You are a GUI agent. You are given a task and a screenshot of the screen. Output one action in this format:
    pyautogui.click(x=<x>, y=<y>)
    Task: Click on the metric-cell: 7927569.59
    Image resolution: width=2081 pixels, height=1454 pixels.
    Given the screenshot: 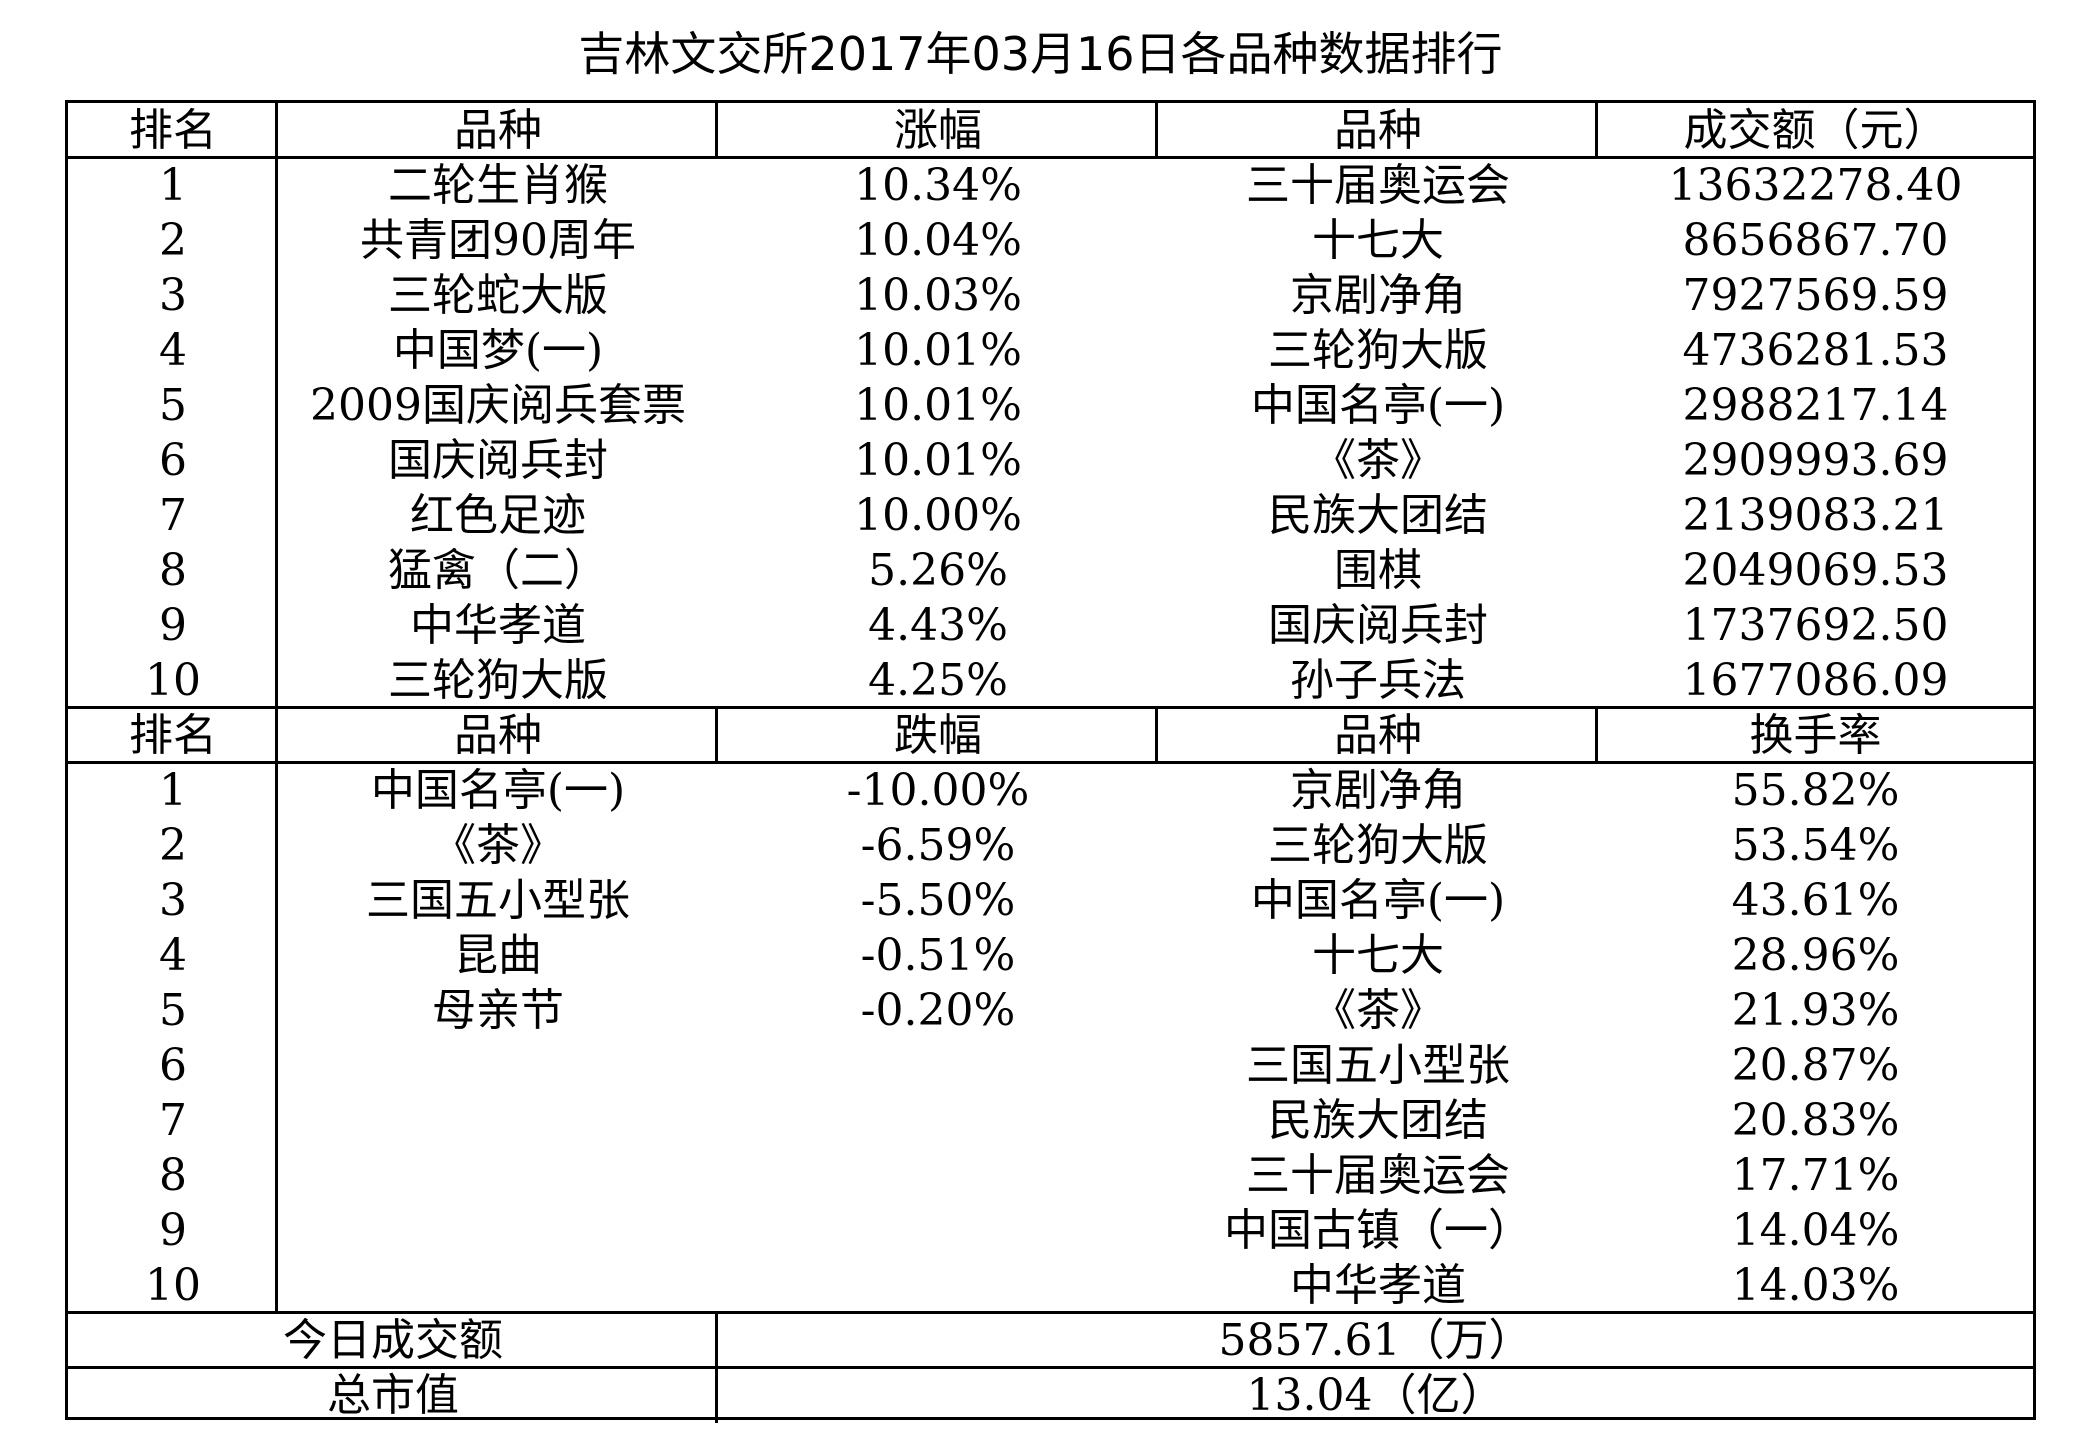 What is the action you would take?
    pyautogui.click(x=1815, y=295)
    